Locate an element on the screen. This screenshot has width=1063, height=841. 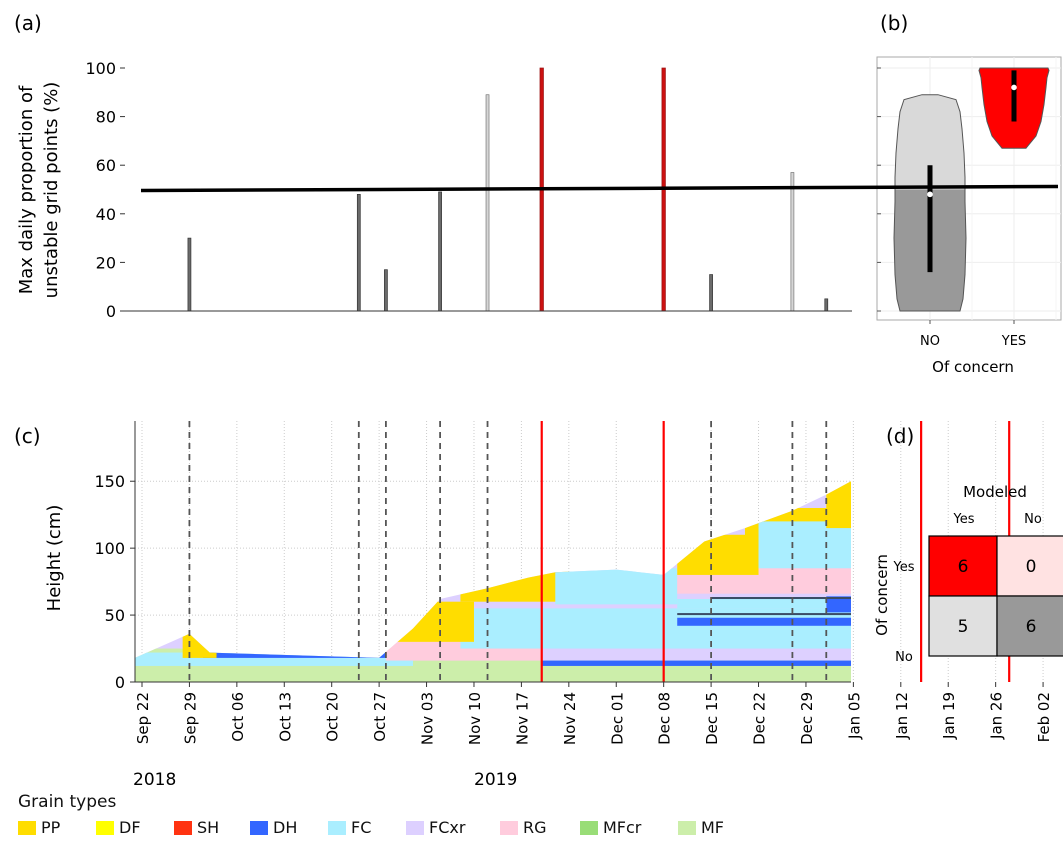
panel-c-ytick-label: 150 is located at coordinates (109, 481).